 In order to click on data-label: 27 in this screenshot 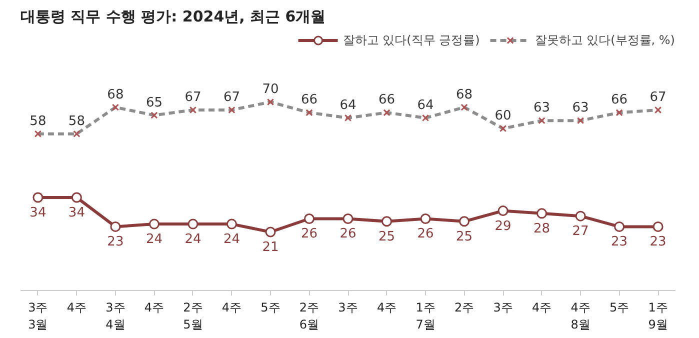, I will do `click(580, 232)`.